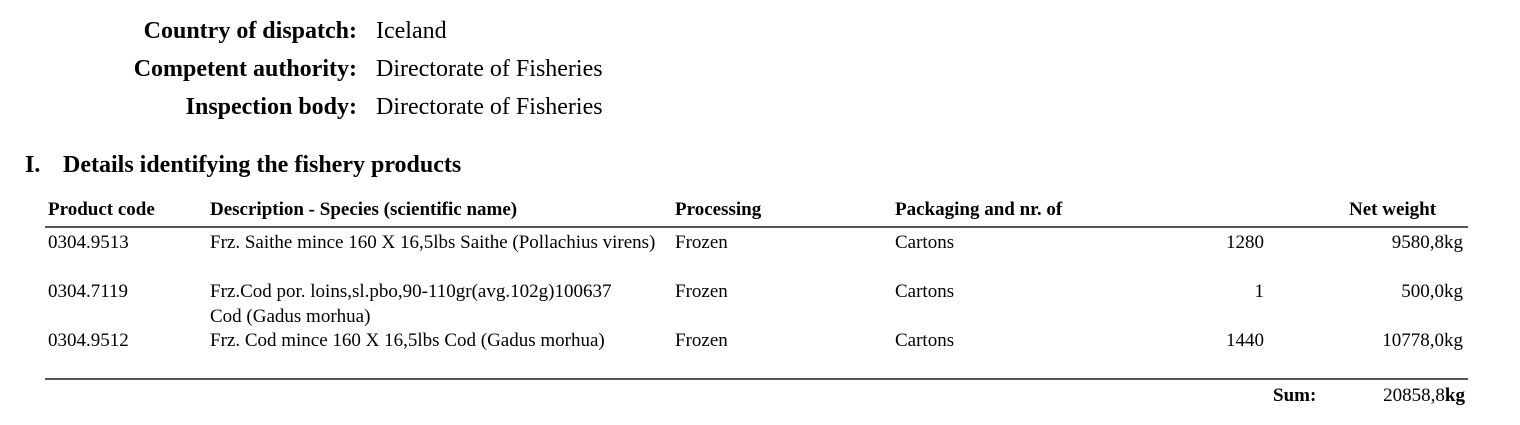  I want to click on net-weight: 10778,0kg, so click(1422, 340).